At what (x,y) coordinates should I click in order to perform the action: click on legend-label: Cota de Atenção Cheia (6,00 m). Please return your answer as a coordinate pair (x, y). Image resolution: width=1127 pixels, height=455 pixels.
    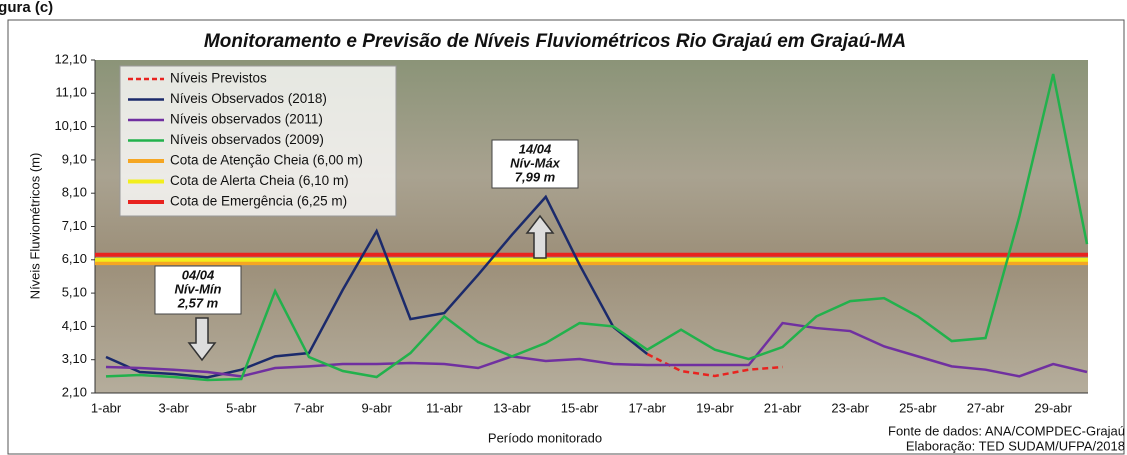
    Looking at the image, I should click on (266, 160).